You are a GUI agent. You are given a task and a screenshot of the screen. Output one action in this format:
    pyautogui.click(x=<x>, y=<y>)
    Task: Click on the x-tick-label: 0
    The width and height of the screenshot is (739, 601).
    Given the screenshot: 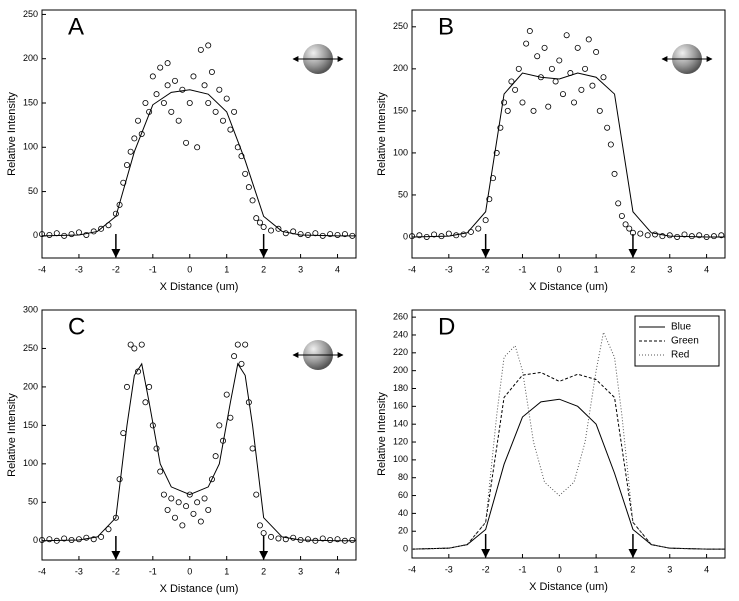 What is the action you would take?
    pyautogui.click(x=559, y=569)
    